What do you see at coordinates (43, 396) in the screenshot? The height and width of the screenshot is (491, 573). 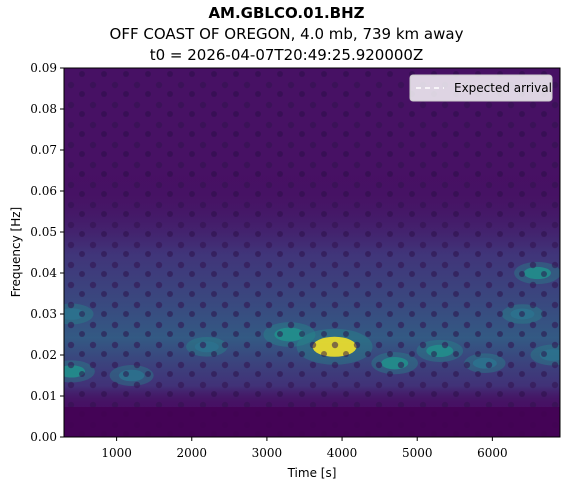 I see `y-tick-label: 0.01` at bounding box center [43, 396].